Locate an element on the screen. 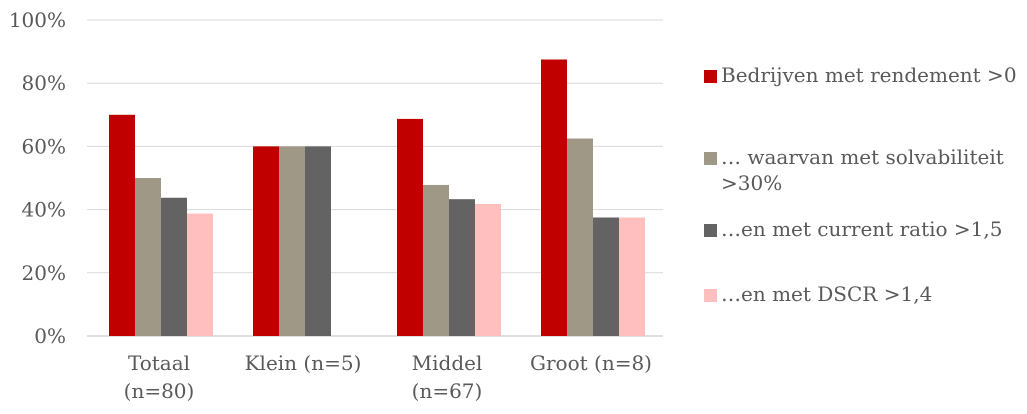  y-tick-label: 80% is located at coordinates (44, 83).